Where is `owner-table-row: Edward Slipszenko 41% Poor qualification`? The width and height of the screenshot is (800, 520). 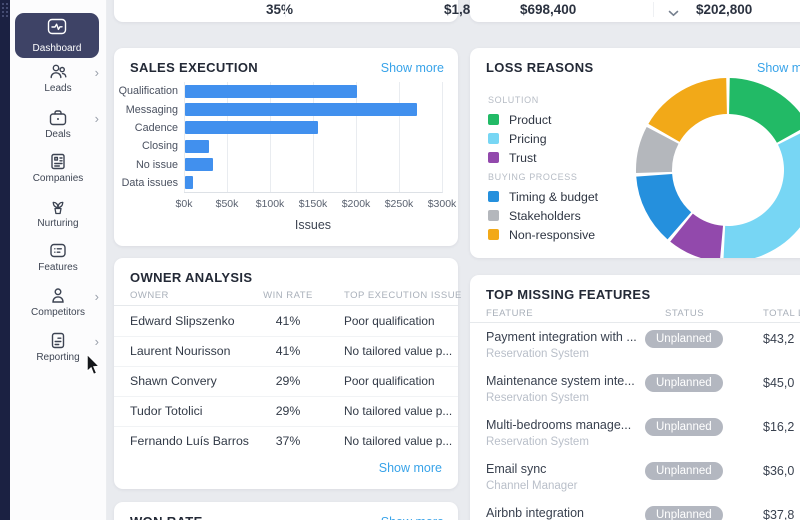 owner-table-row: Edward Slipszenko 41% Poor qualification is located at coordinates (286, 321).